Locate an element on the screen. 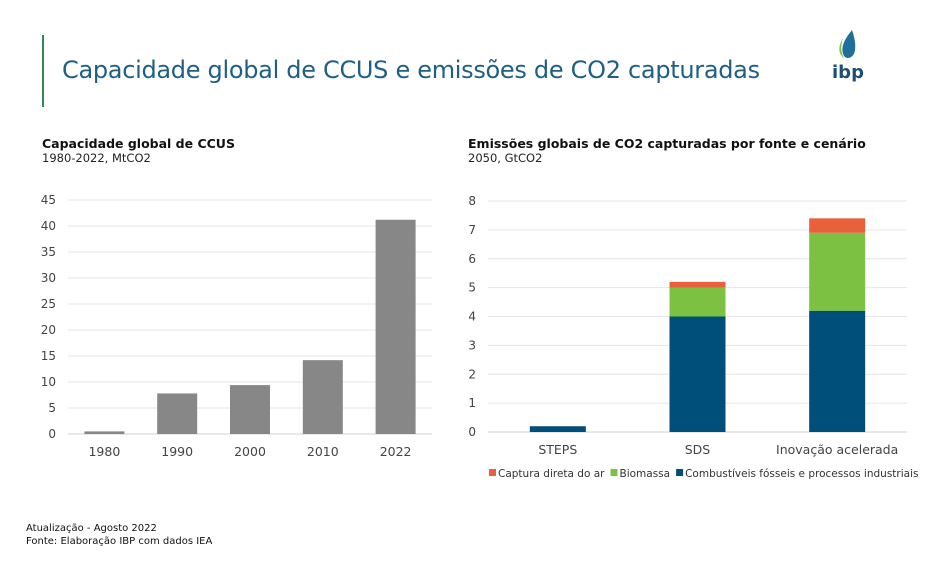 This screenshot has width=936, height=562. x-tick-label: Inovação acelerada is located at coordinates (837, 449).